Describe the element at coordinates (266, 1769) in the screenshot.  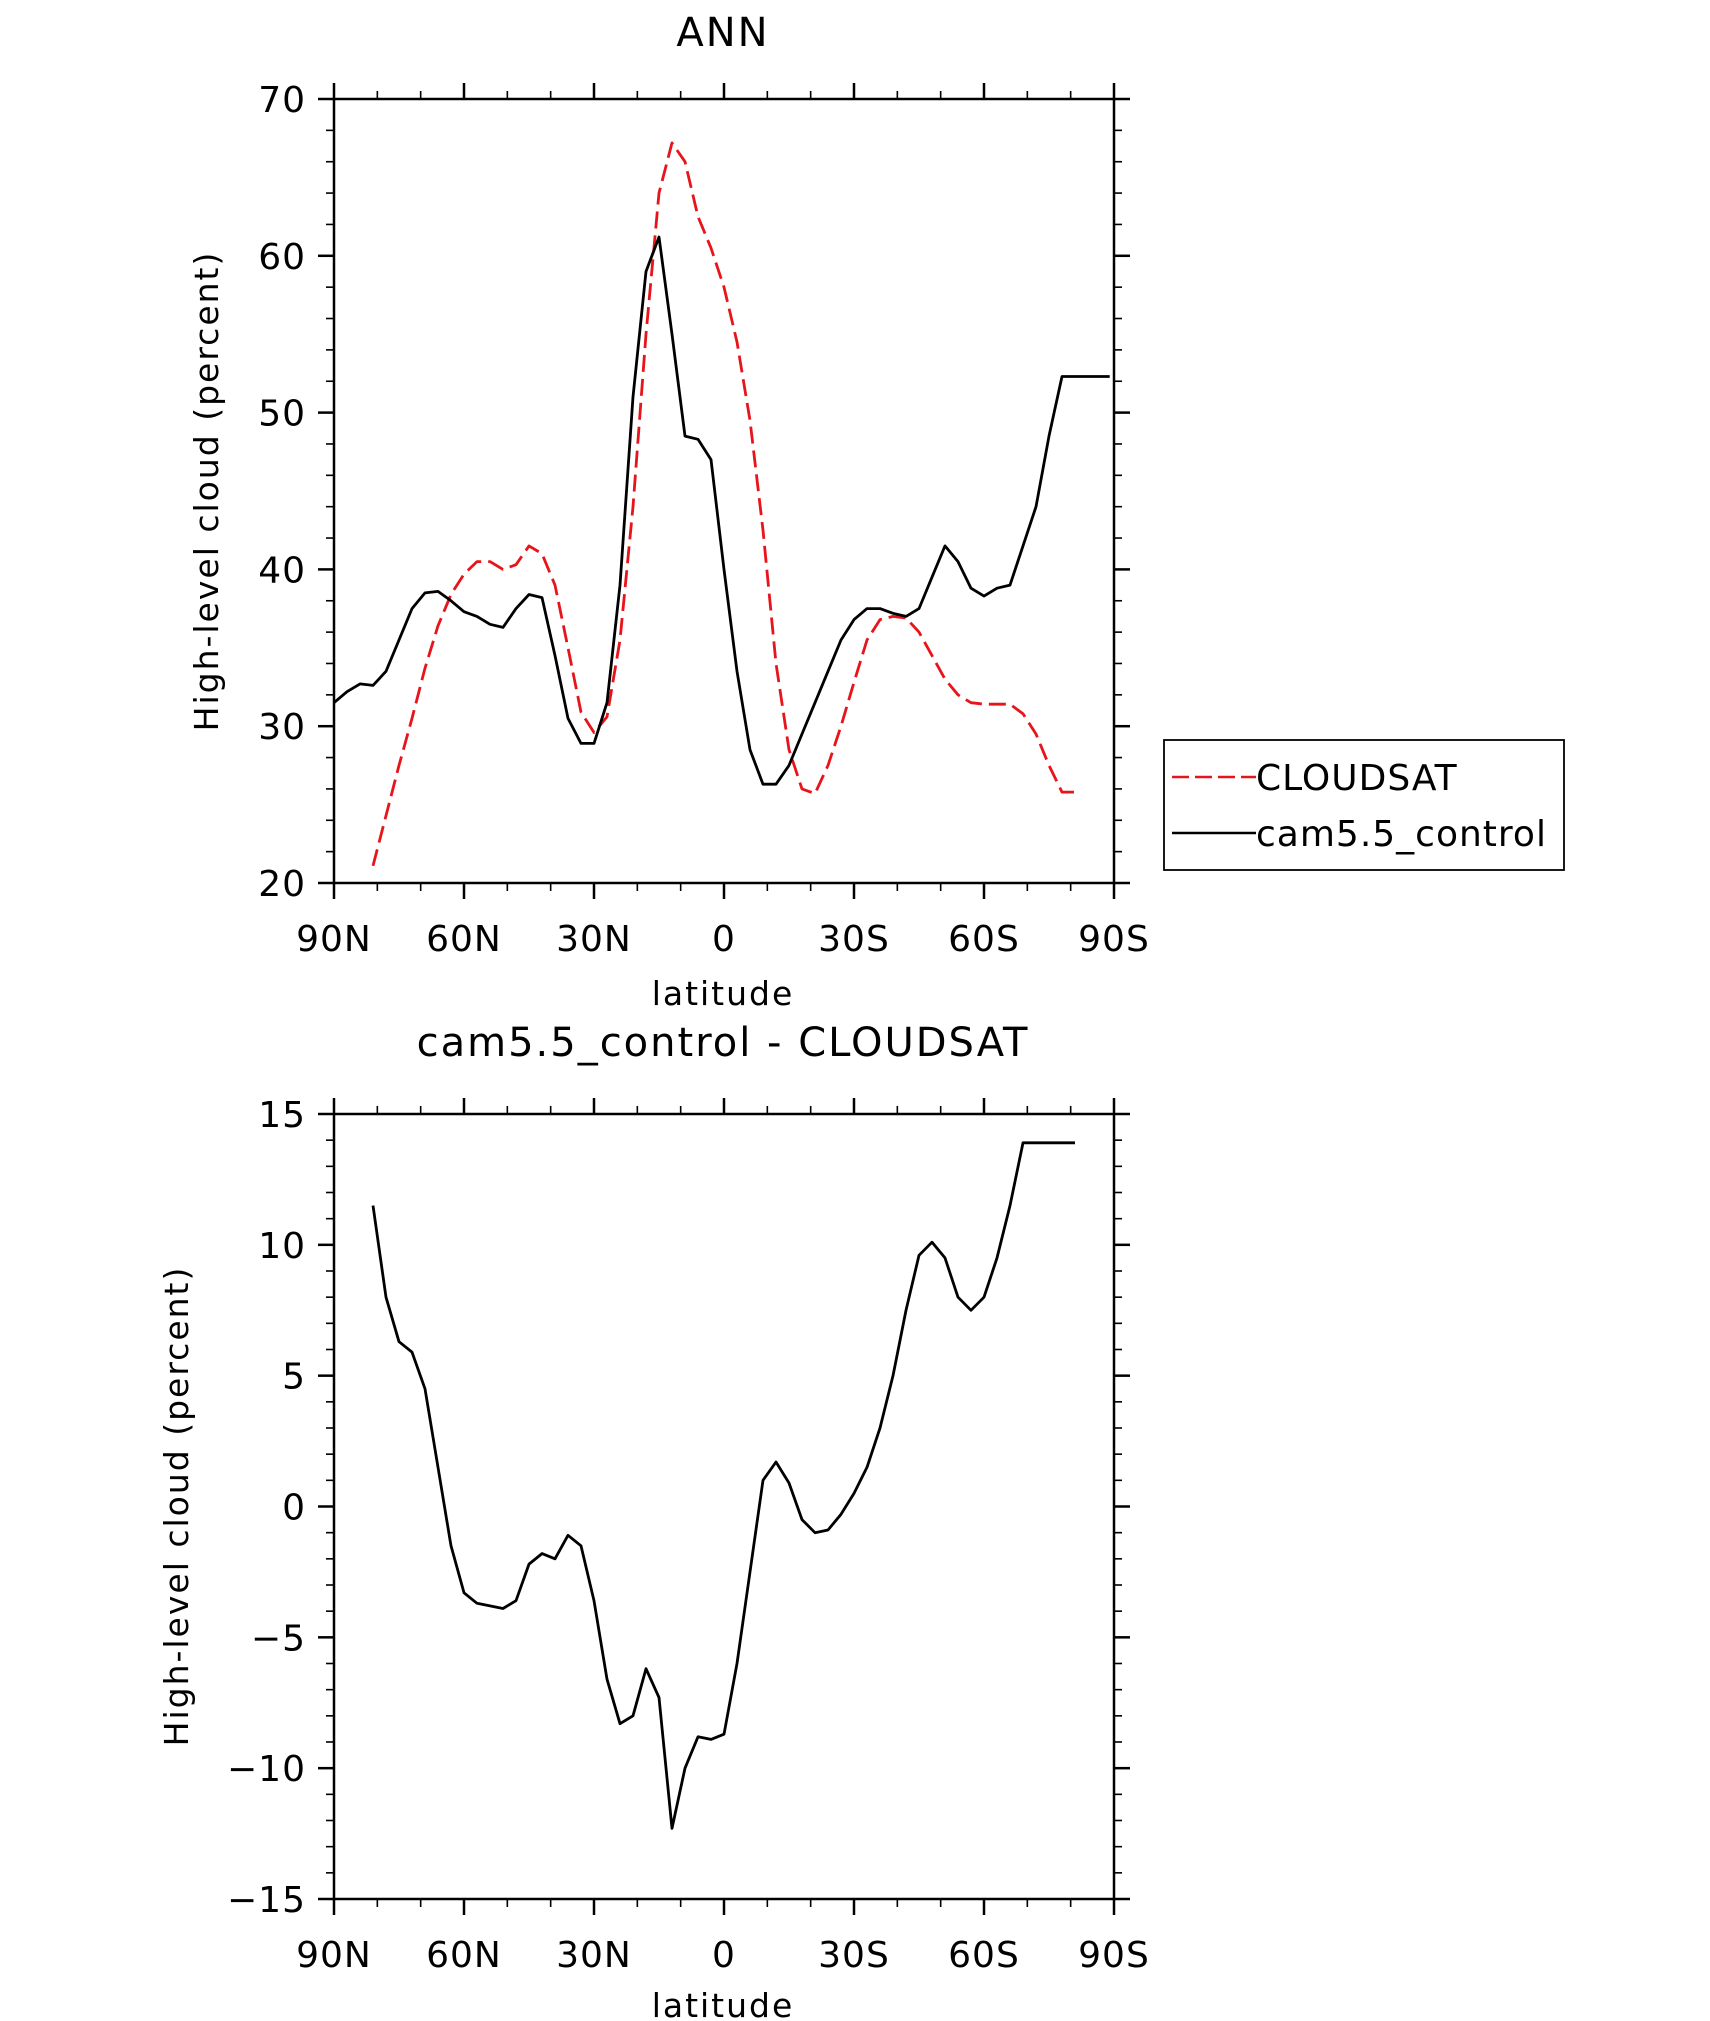
I see `ytick-label: −10` at that location.